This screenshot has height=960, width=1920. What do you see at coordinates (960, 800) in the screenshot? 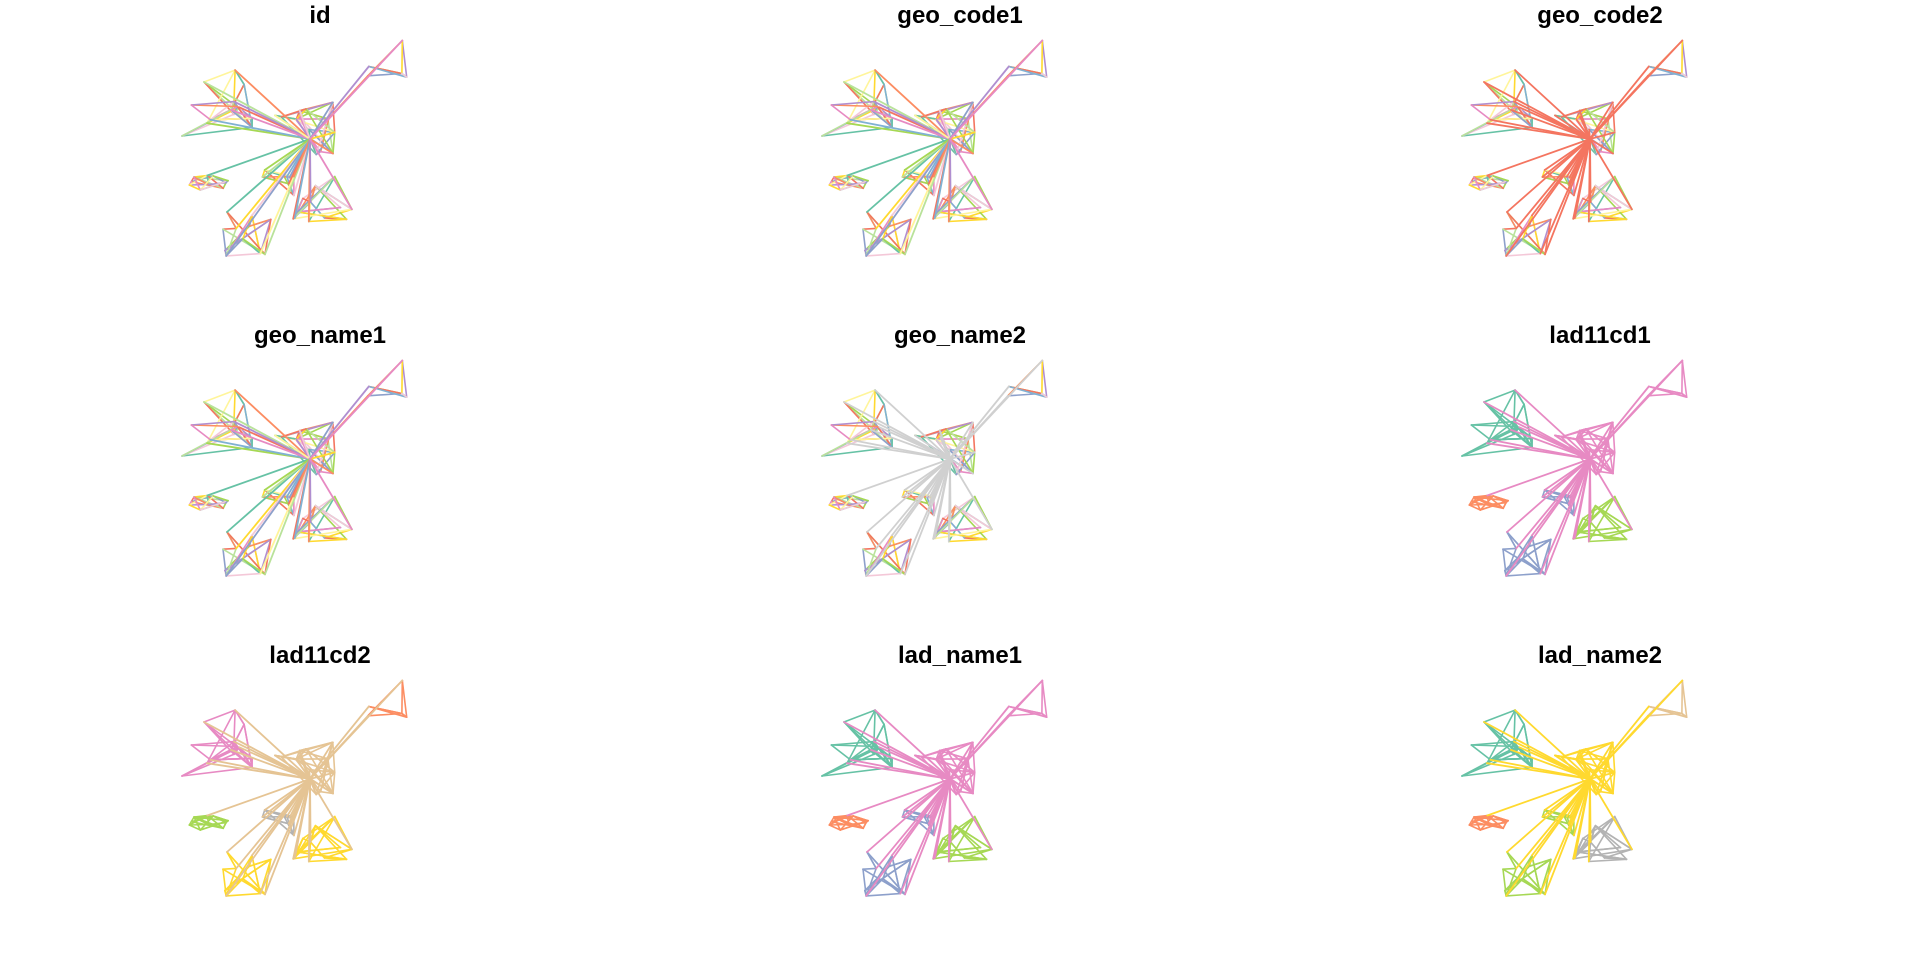
I see `panel-lad-name1: lad_name1` at bounding box center [960, 800].